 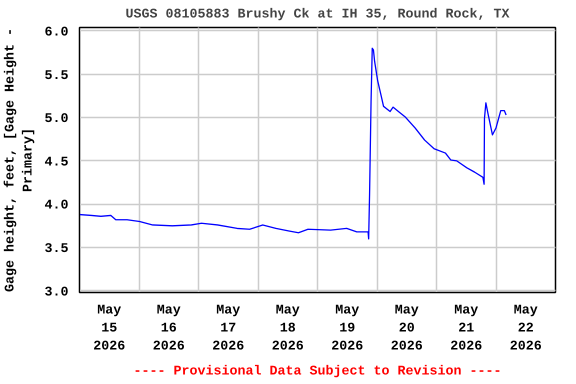 What do you see at coordinates (228, 329) in the screenshot?
I see `x-tick-label: May 17 2026` at bounding box center [228, 329].